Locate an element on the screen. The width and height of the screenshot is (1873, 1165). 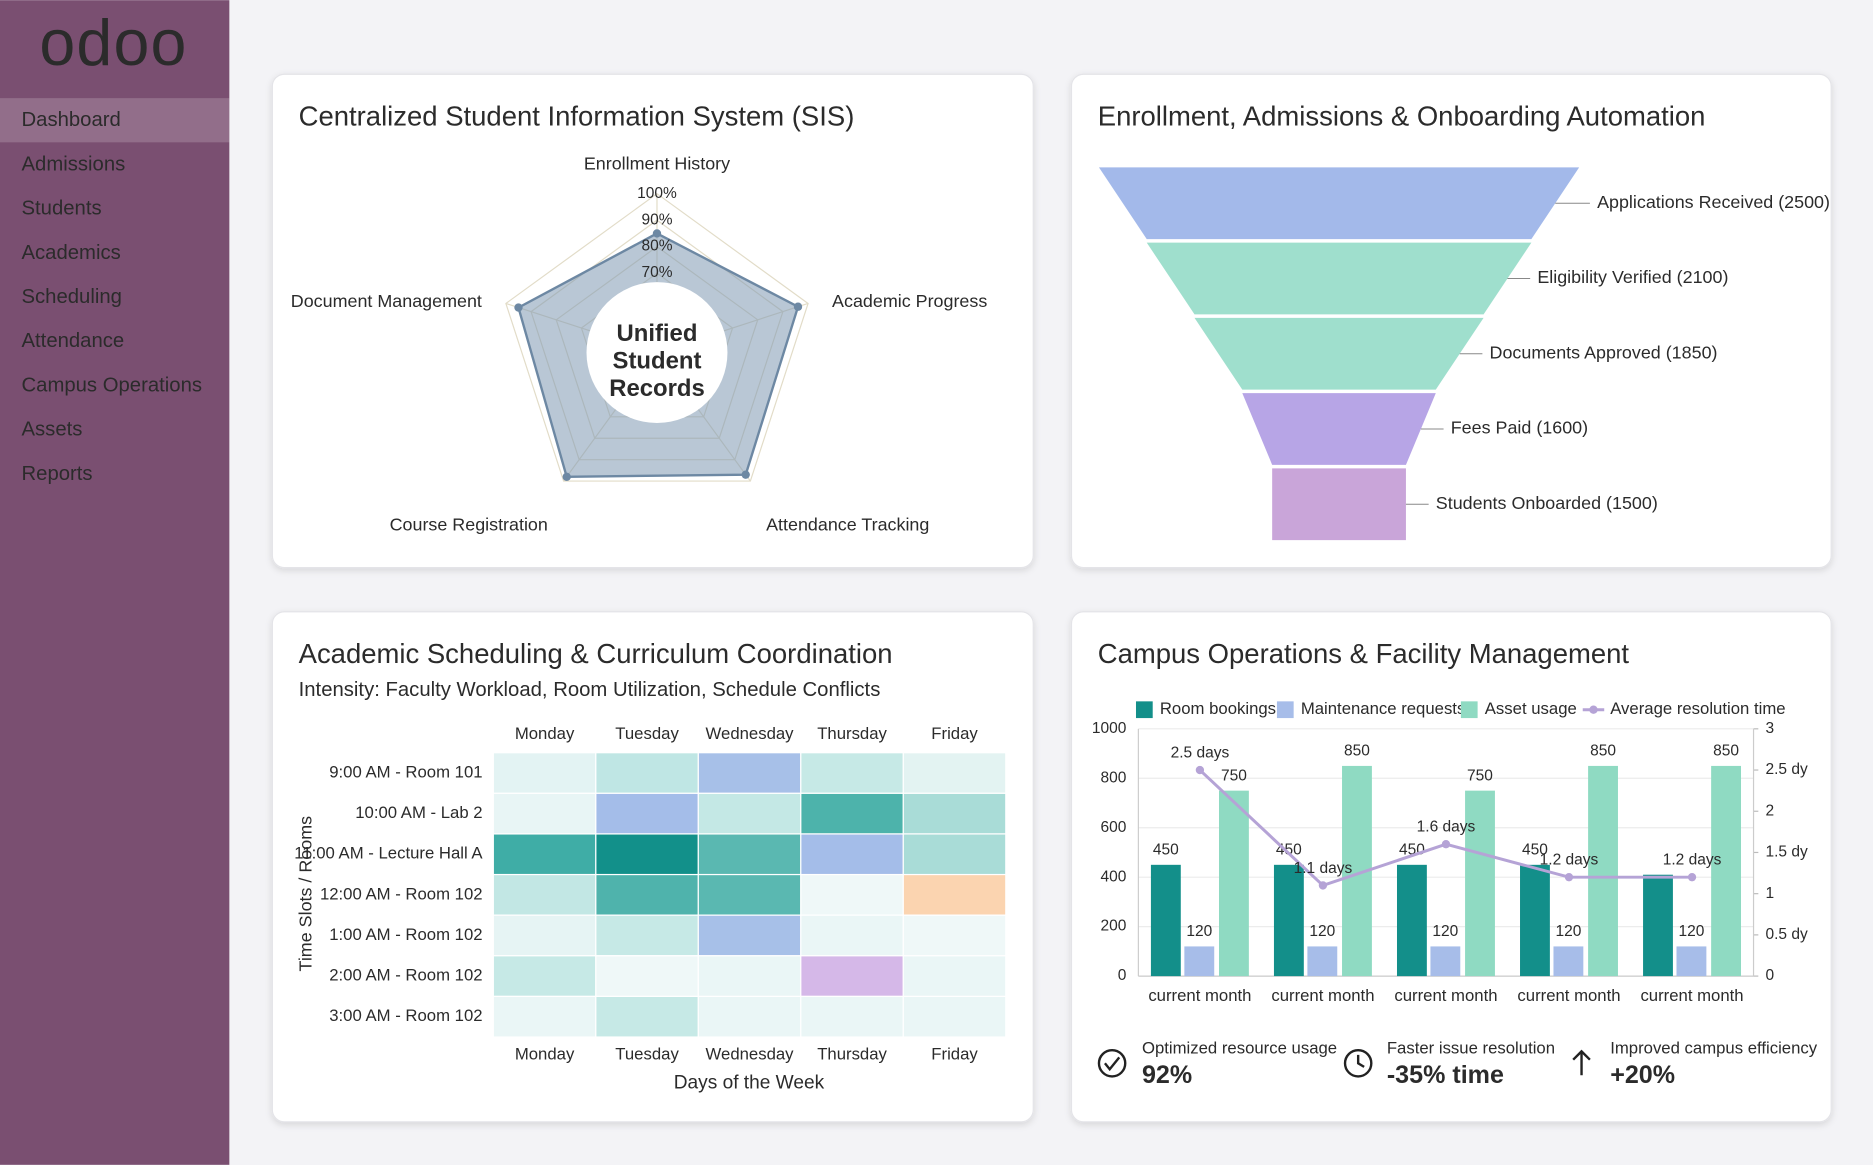
radar-grid is located at coordinates (657, 337).